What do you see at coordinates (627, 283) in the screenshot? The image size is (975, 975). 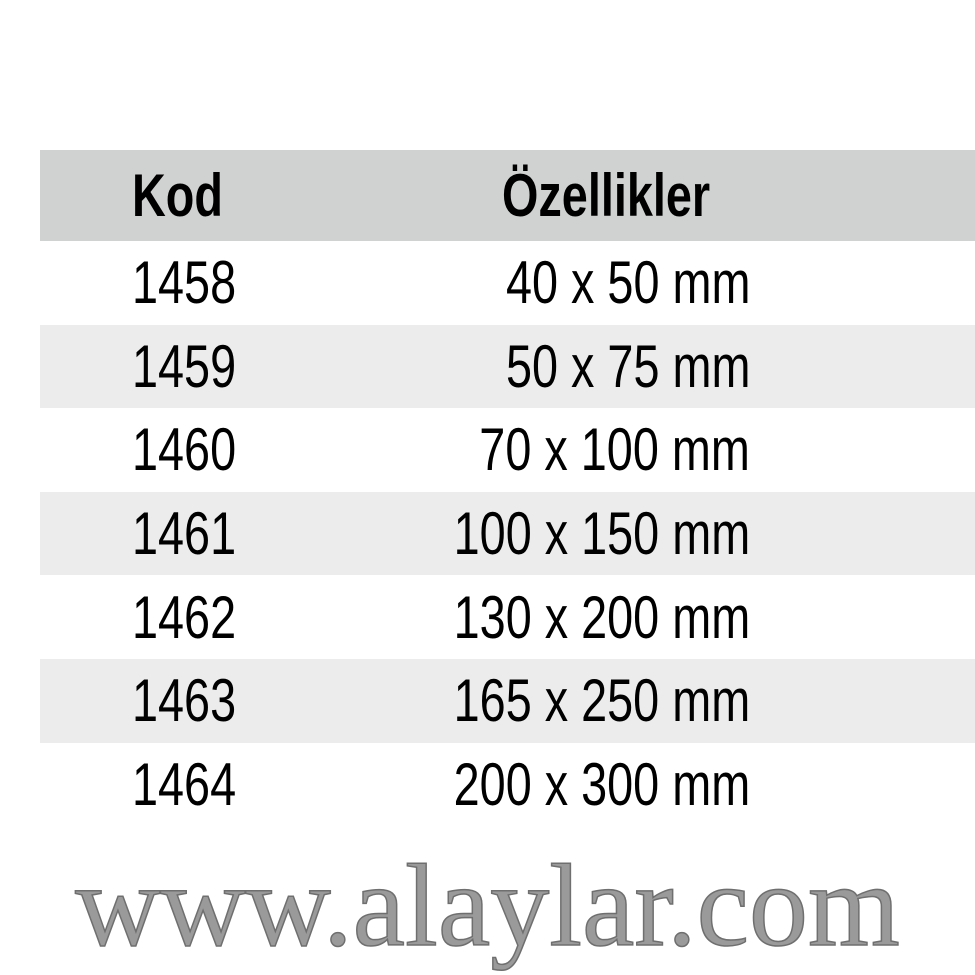 I see `spec-value: 40 x 50 mm` at bounding box center [627, 283].